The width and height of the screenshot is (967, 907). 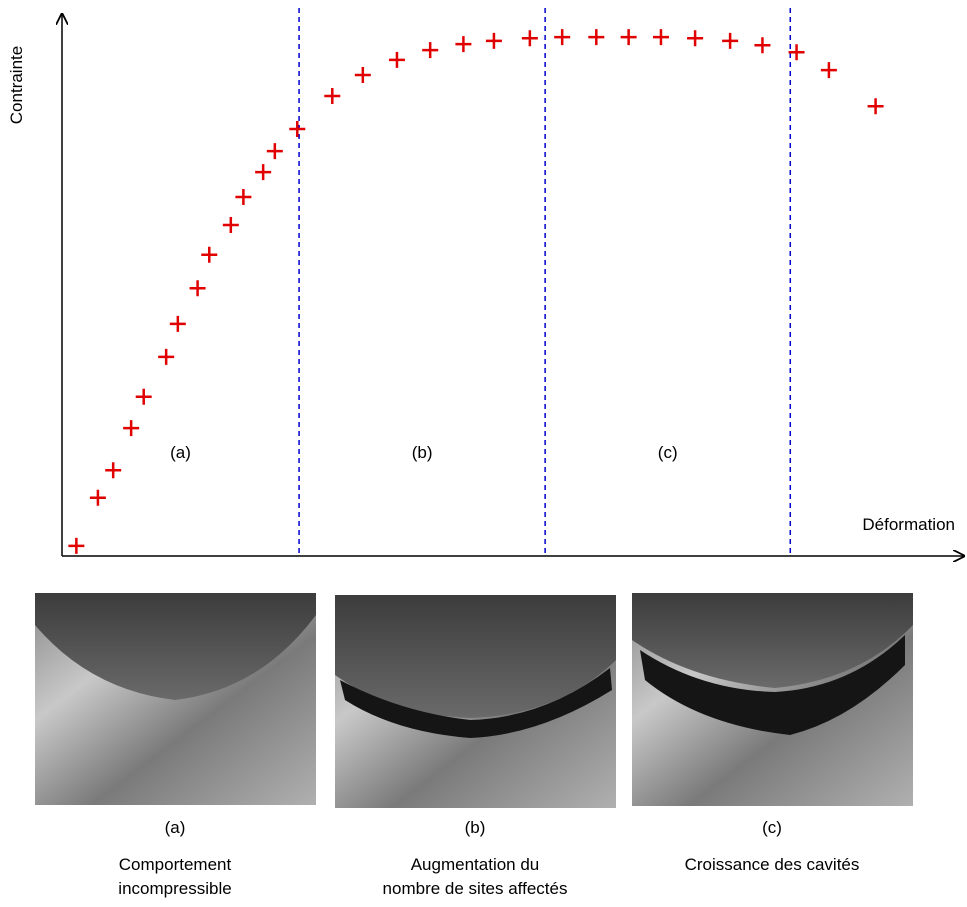 I want to click on x-axis-label: Déformation, so click(x=908, y=524).